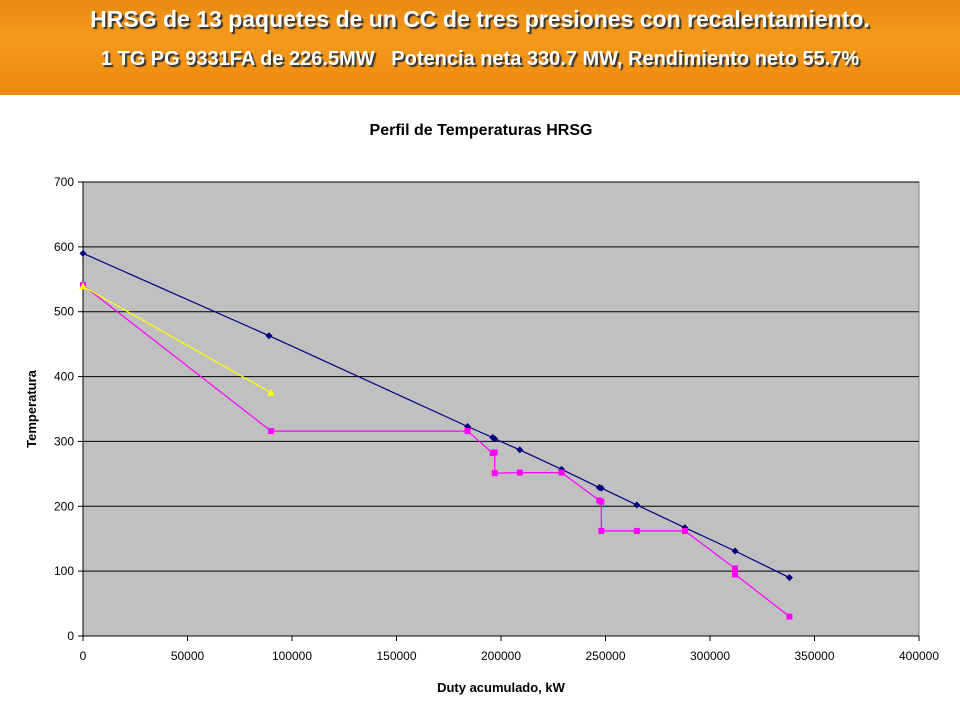 The image size is (960, 720). Describe the element at coordinates (396, 656) in the screenshot. I see `x-tick-label: 150000` at that location.